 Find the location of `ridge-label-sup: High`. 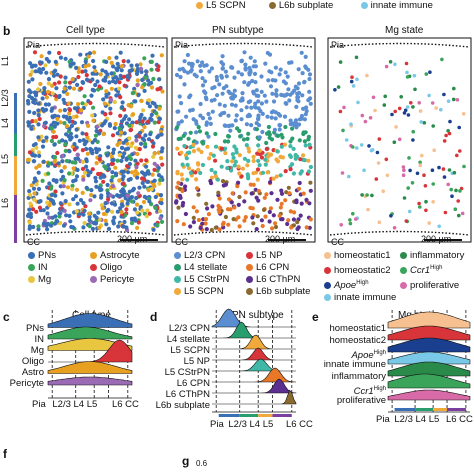

ridge-label-sup: High is located at coordinates (379, 389).